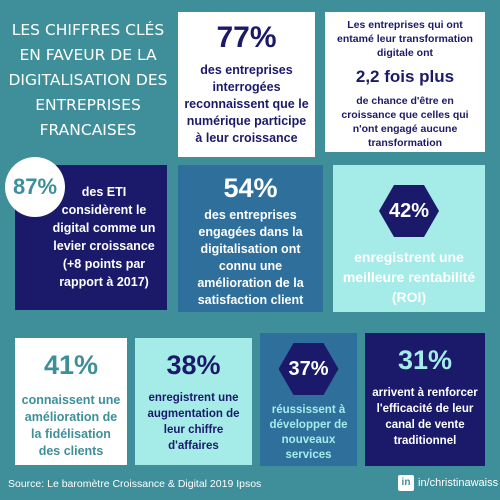 This screenshot has width=500, height=500. Describe the element at coordinates (409, 211) in the screenshot. I see `stat-value-hexagon: 42%` at that location.